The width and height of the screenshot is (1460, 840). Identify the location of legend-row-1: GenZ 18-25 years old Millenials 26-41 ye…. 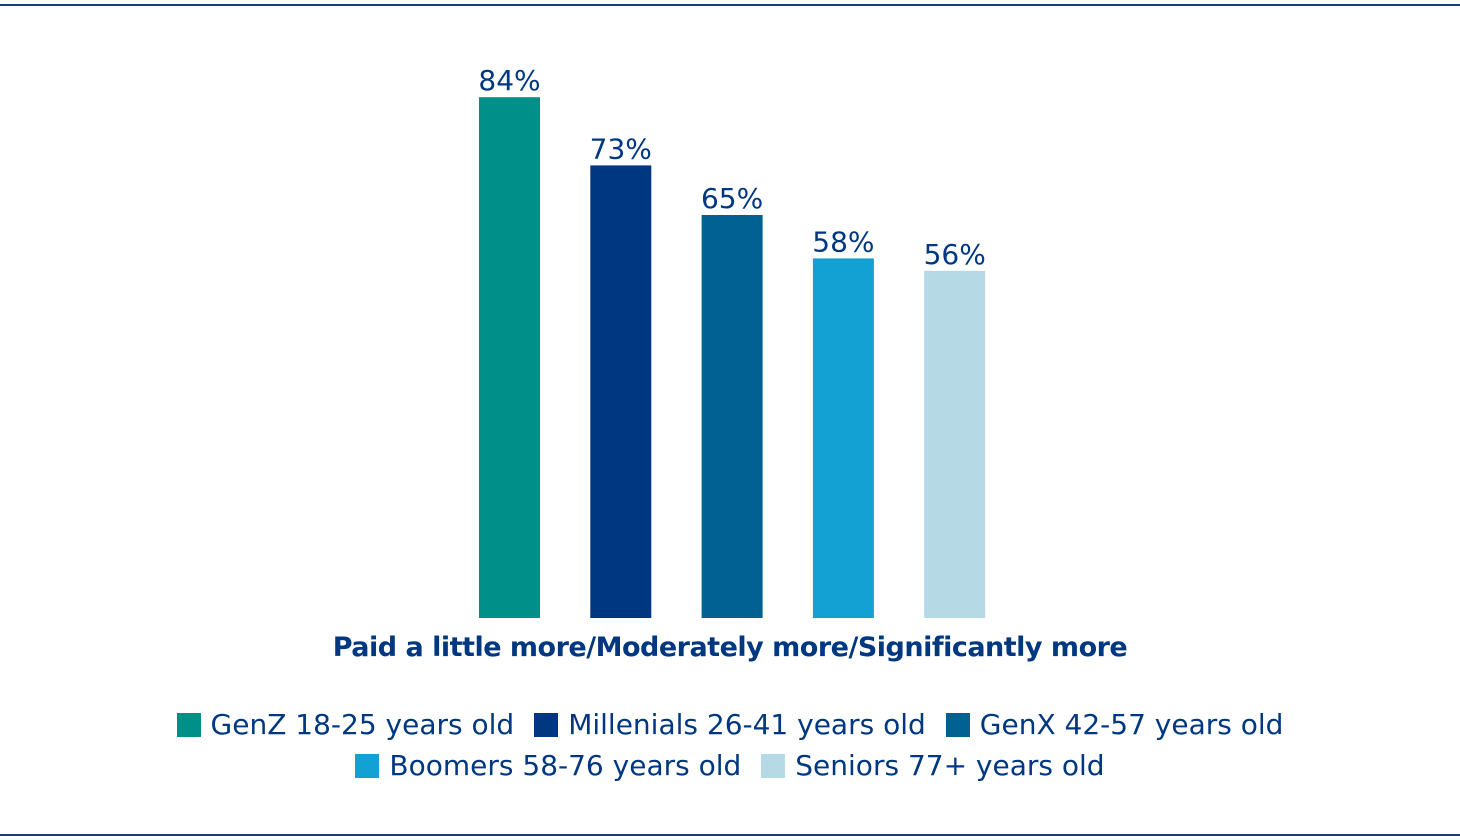
(730, 724).